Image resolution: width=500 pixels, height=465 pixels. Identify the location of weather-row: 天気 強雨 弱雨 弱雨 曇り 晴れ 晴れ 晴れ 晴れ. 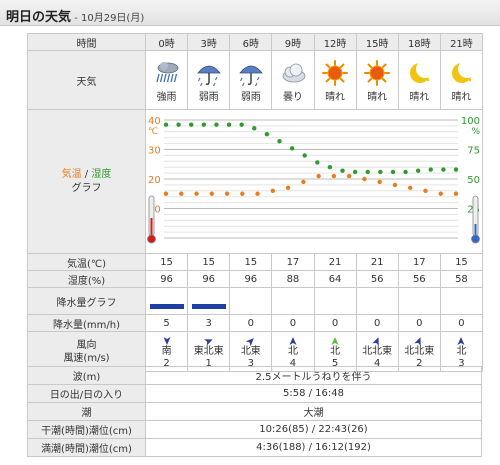
(255, 80).